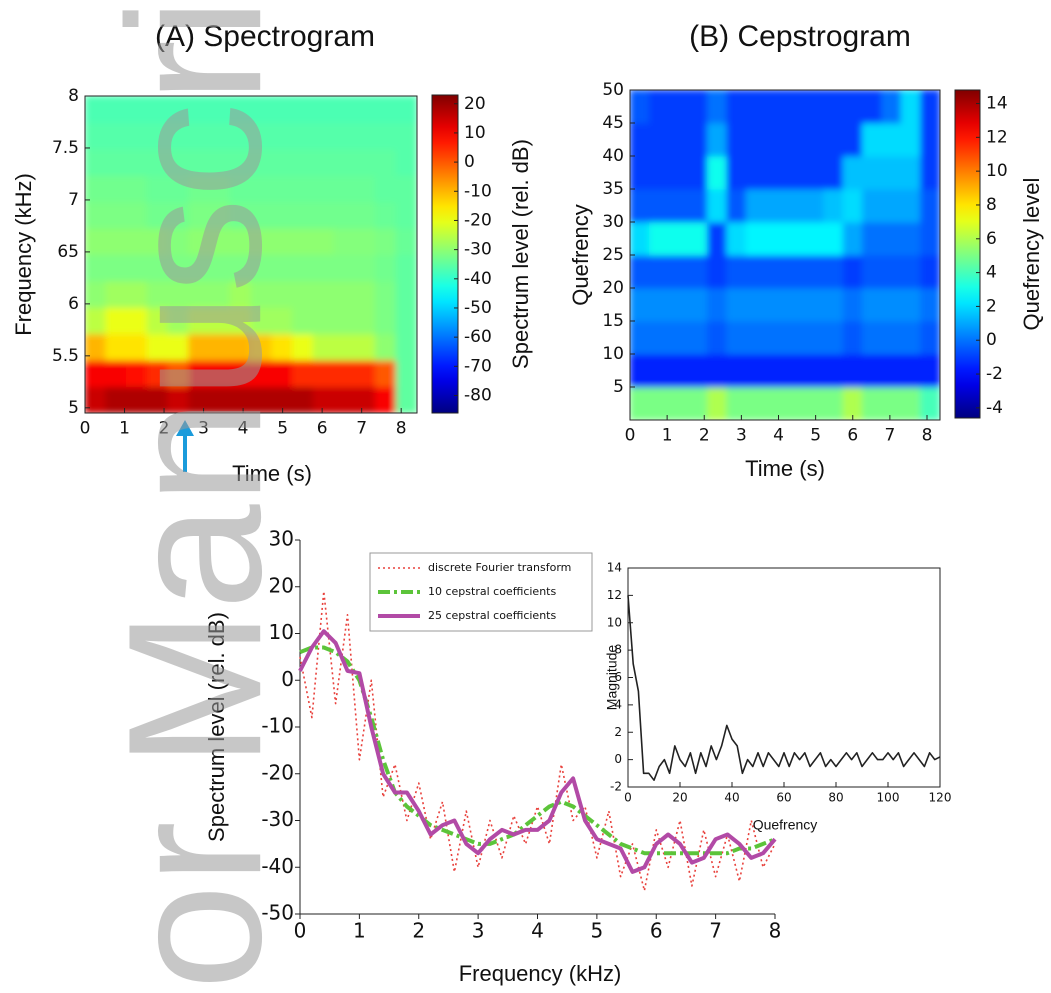 This screenshot has height=993, width=1051. Describe the element at coordinates (401, 428) in the screenshot. I see `x-tick-label: 8` at that location.